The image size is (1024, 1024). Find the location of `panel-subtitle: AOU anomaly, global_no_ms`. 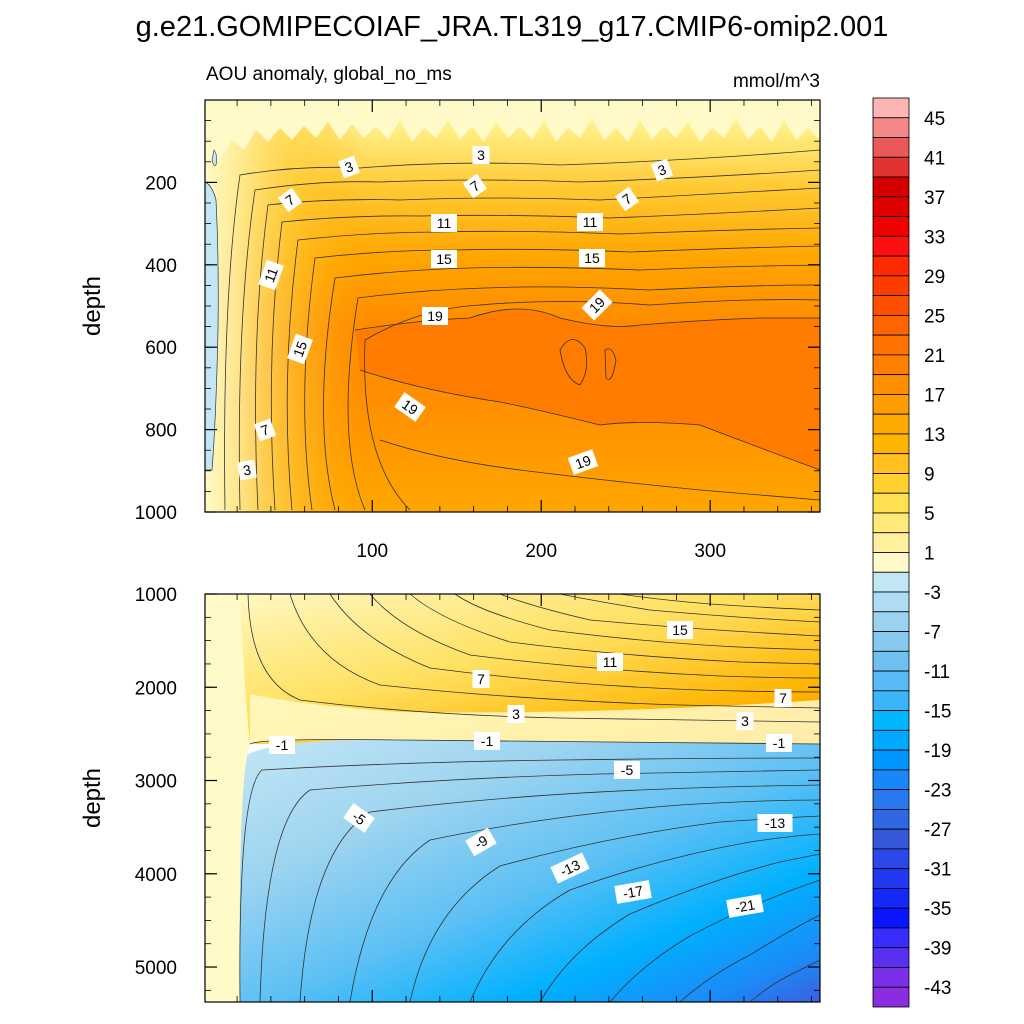

panel-subtitle: AOU anomaly, global_no_ms is located at coordinates (329, 74).